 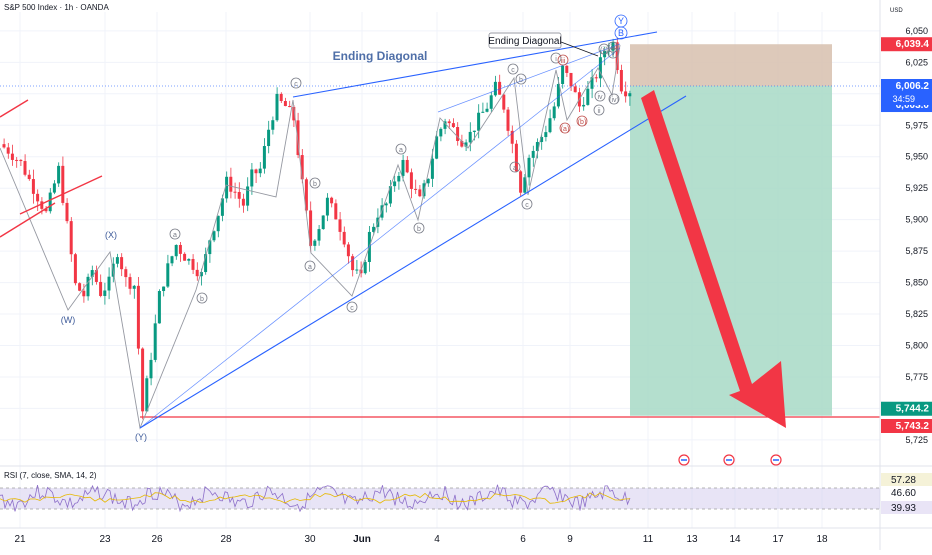 I want to click on countdown-badge, so click(x=906, y=99).